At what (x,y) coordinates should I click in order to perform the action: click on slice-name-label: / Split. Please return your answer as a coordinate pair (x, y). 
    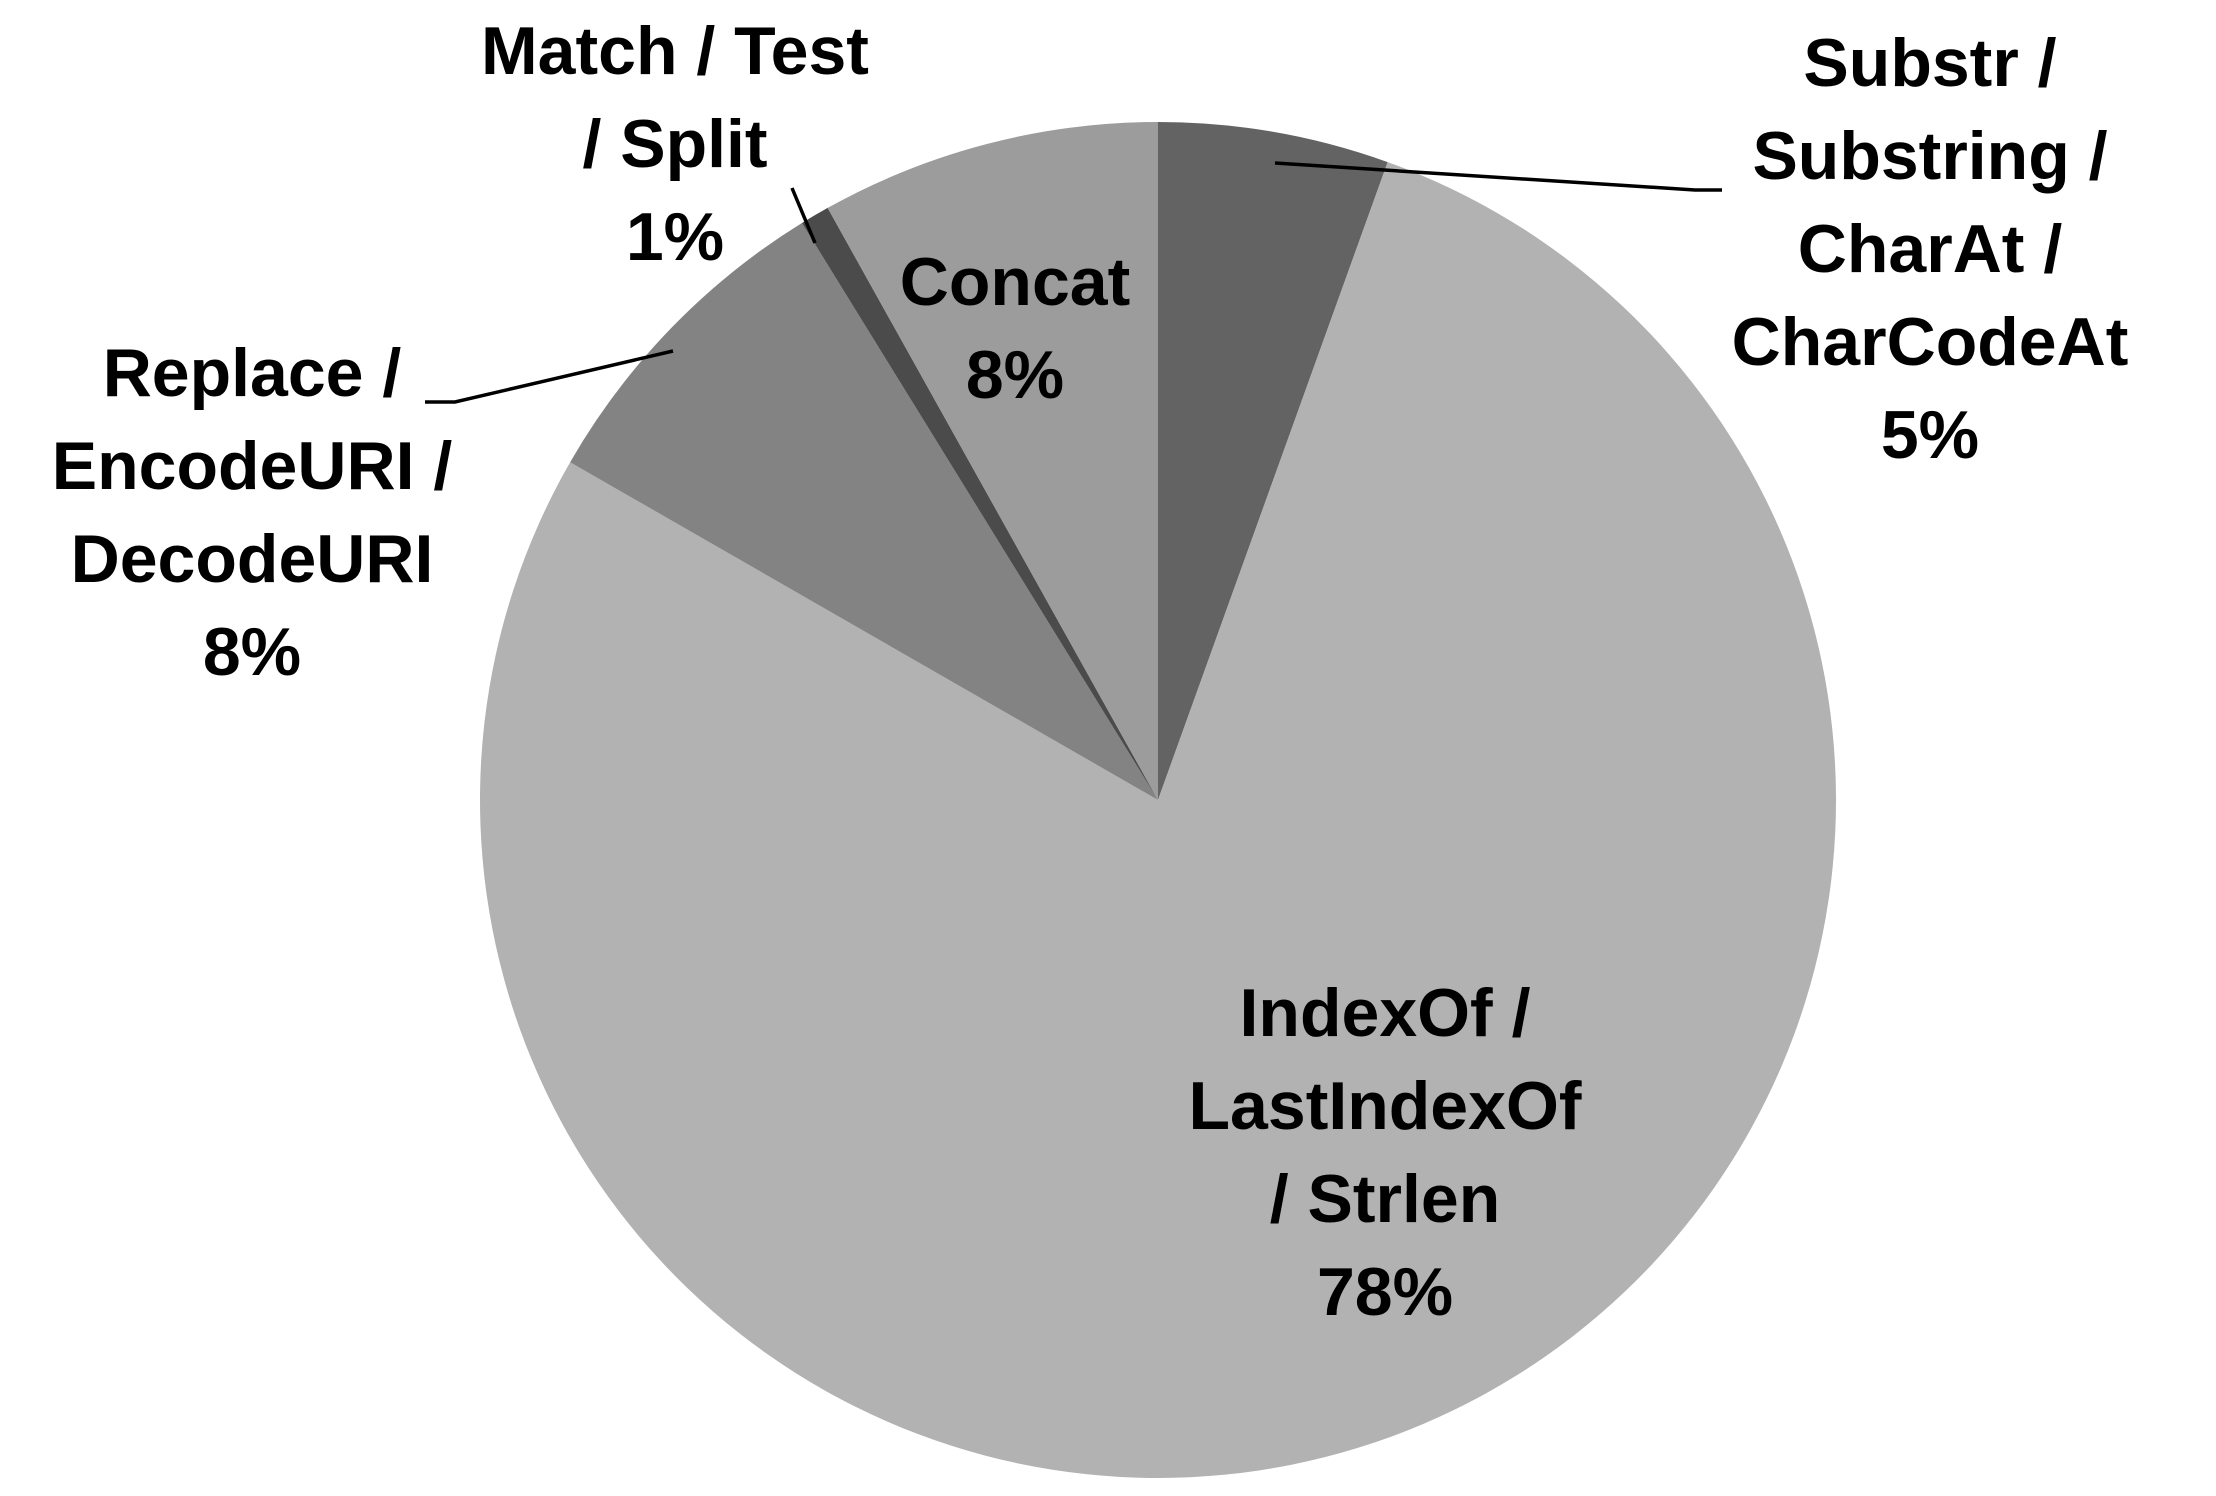
    Looking at the image, I should click on (674, 144).